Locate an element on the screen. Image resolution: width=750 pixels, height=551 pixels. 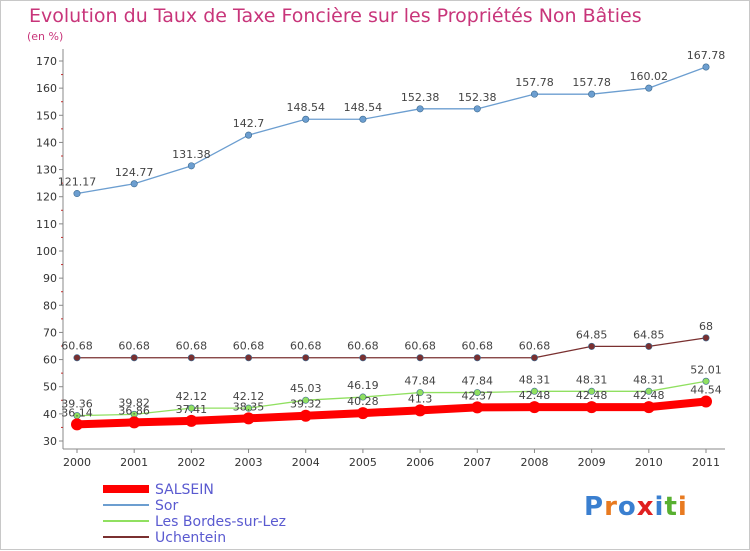
data-label: 68 is located at coordinates (706, 326).